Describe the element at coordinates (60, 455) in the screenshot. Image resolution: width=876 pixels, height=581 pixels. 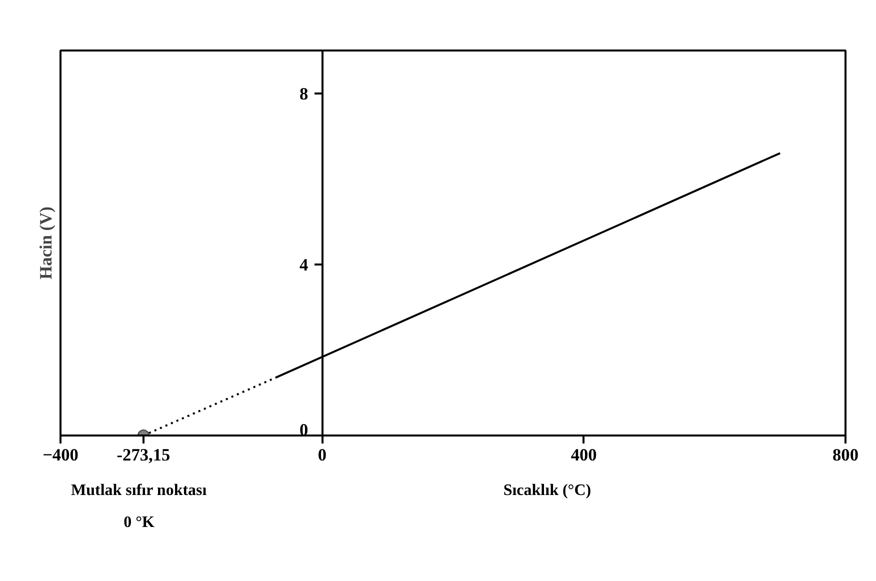
I see `x-tick-label: −400` at that location.